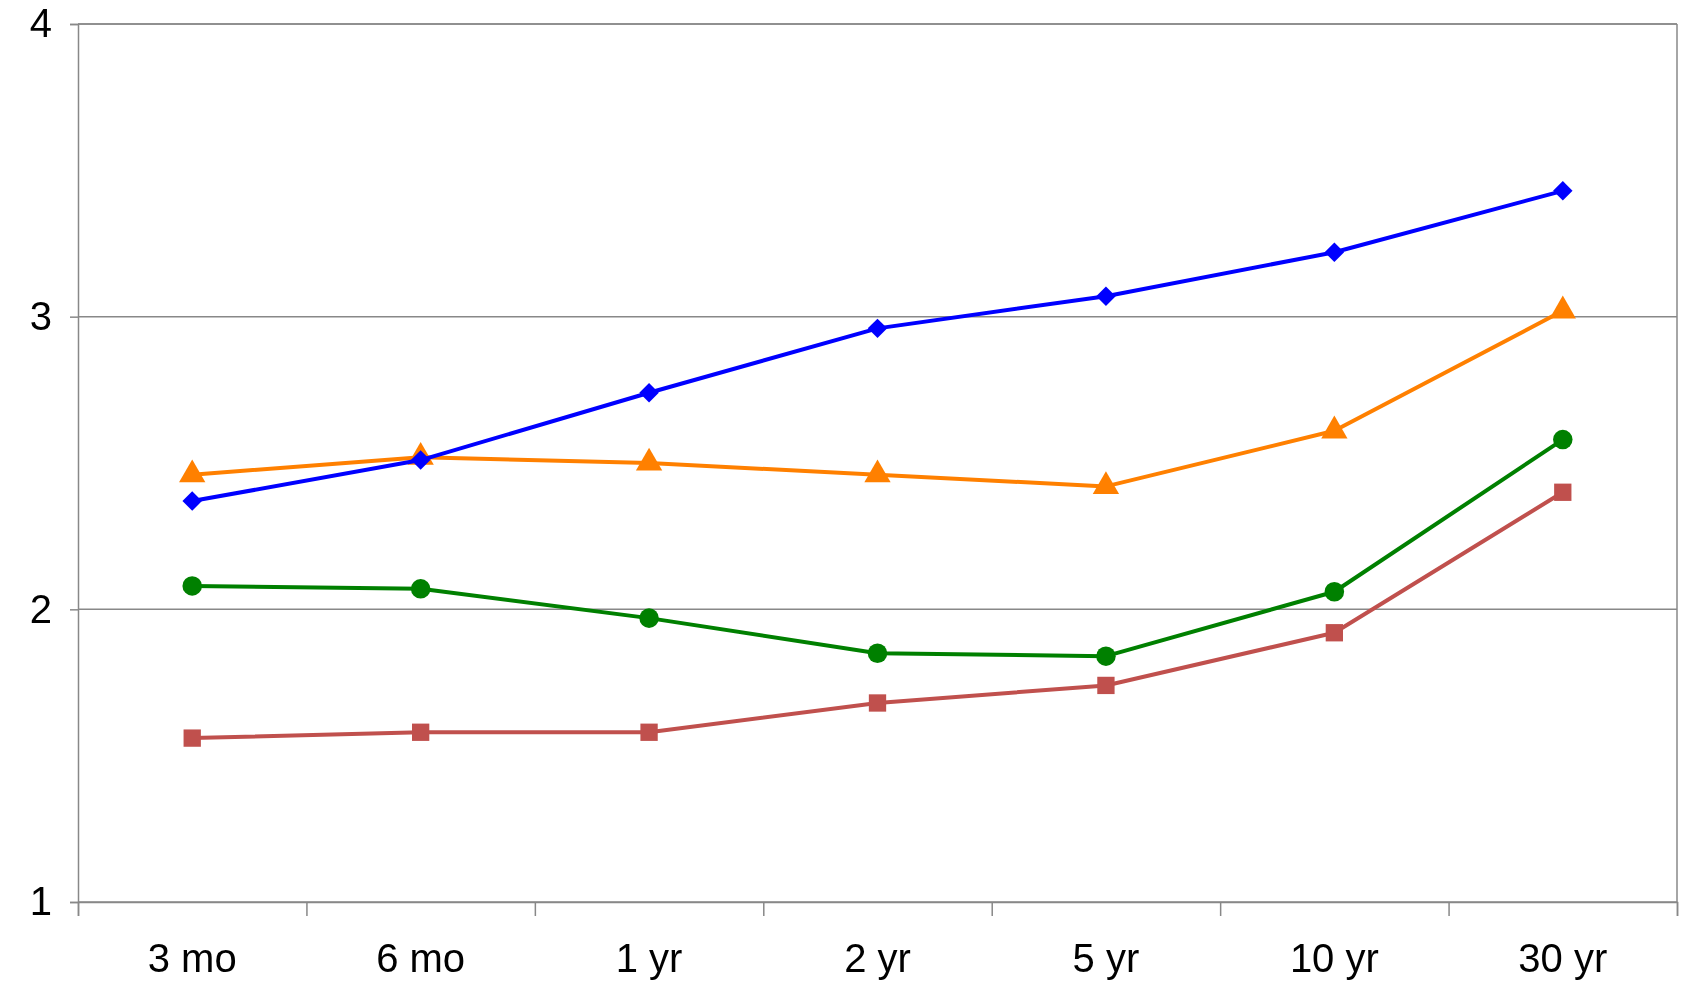 The height and width of the screenshot is (988, 1685). I want to click on y-tick-label: 3, so click(40, 315).